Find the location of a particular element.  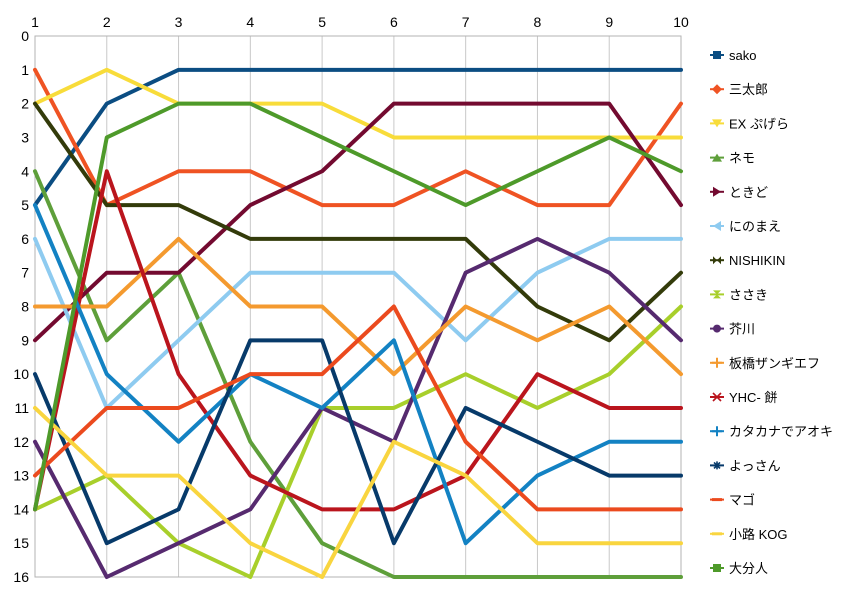

legend-label: 三太郎 is located at coordinates (748, 89).